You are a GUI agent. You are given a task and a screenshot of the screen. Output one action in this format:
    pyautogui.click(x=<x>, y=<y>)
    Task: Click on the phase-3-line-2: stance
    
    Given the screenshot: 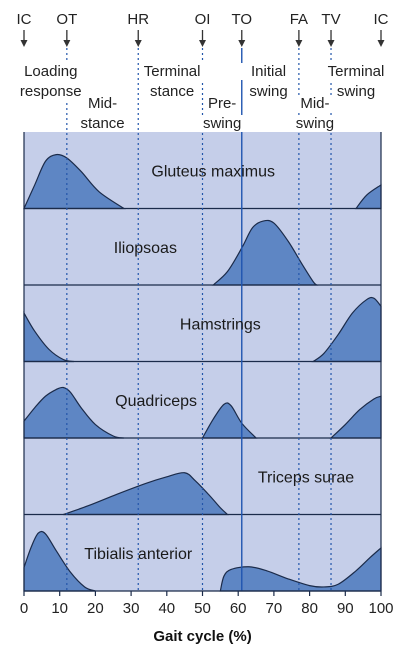 What is the action you would take?
    pyautogui.click(x=172, y=91)
    